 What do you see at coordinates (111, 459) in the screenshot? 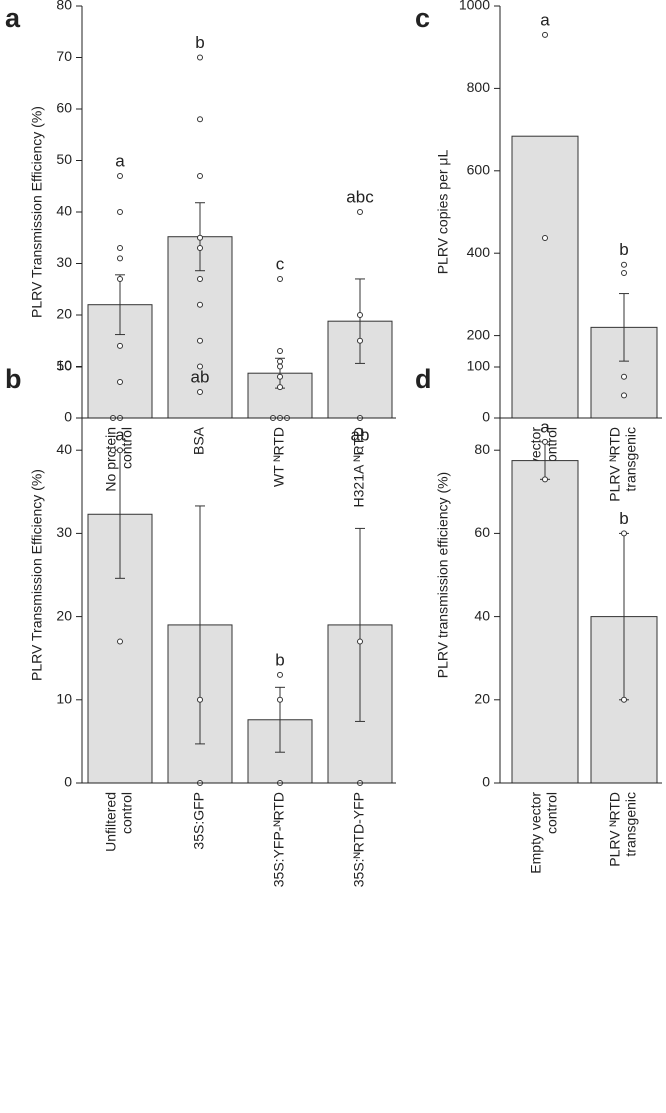
I see `x-tick-label: No protein` at bounding box center [111, 459].